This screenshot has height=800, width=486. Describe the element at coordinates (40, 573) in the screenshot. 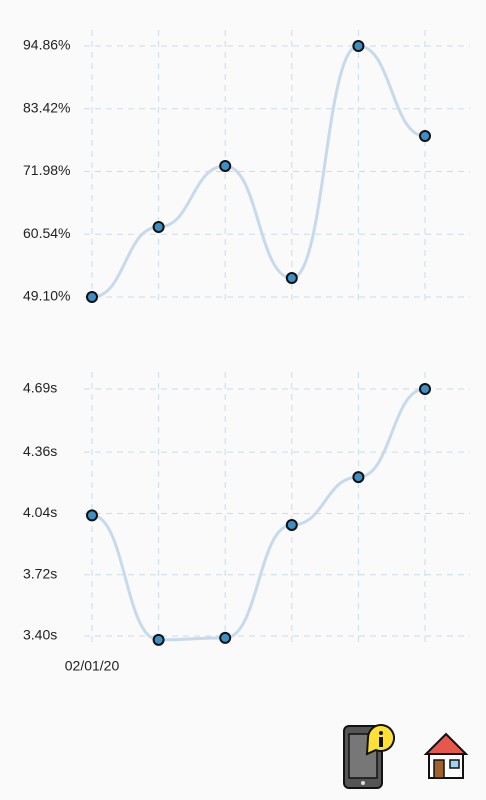

I see `y-tick-label: 3.72s` at that location.